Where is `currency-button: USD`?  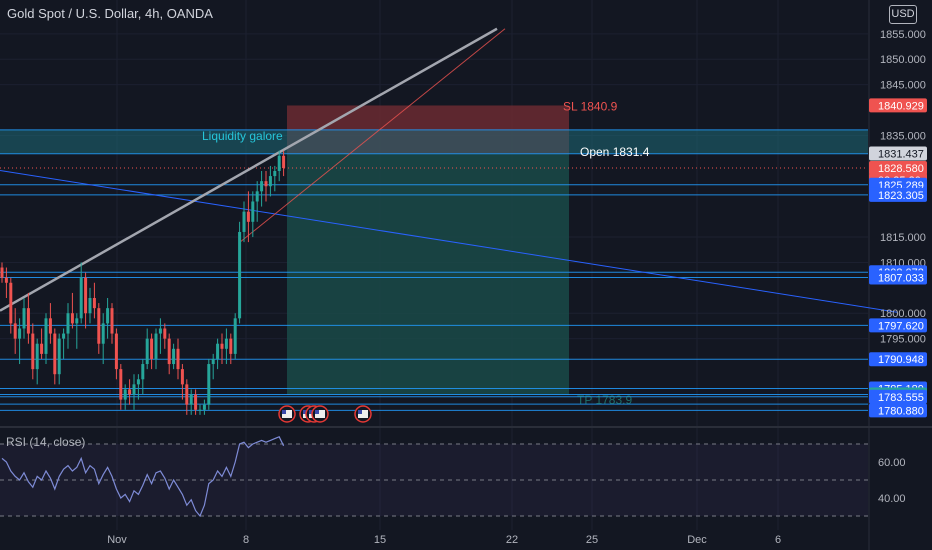
currency-button: USD is located at coordinates (903, 14).